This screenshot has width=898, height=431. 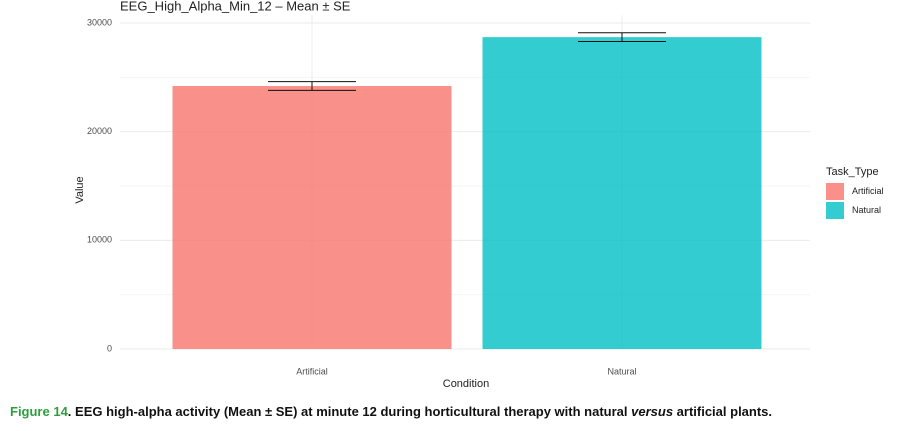 I want to click on y-tick-label: 0, so click(x=109, y=348).